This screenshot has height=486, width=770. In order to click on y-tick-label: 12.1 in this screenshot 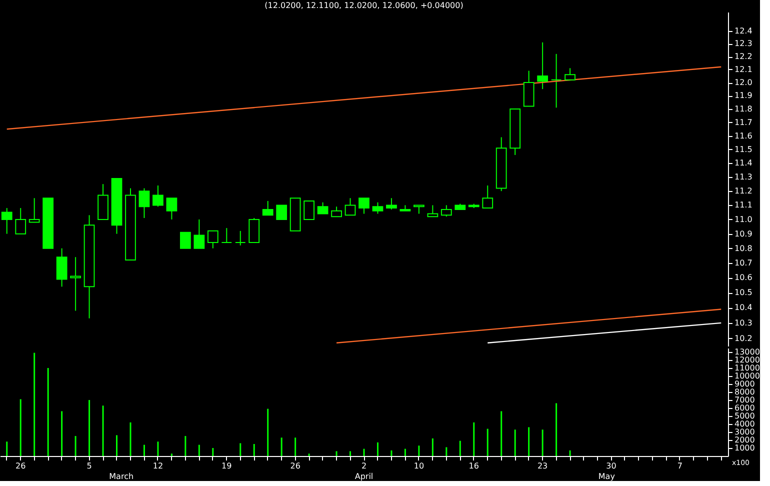, I will do `click(743, 69)`.